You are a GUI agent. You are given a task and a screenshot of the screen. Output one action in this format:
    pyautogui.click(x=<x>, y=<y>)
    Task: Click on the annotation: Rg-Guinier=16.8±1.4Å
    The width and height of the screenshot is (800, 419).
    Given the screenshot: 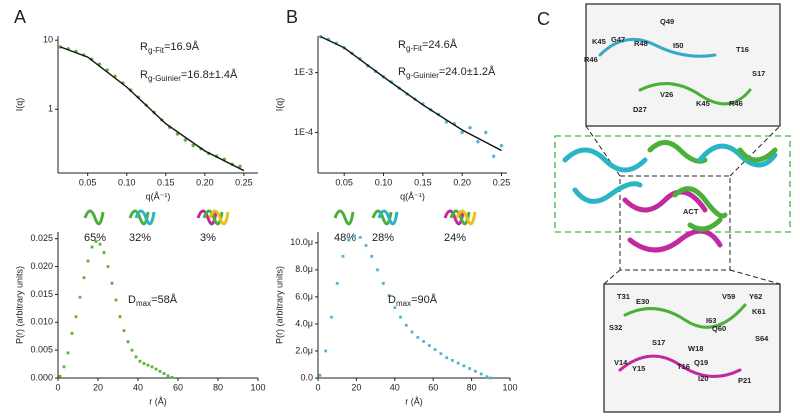 What is the action you would take?
    pyautogui.click(x=189, y=75)
    